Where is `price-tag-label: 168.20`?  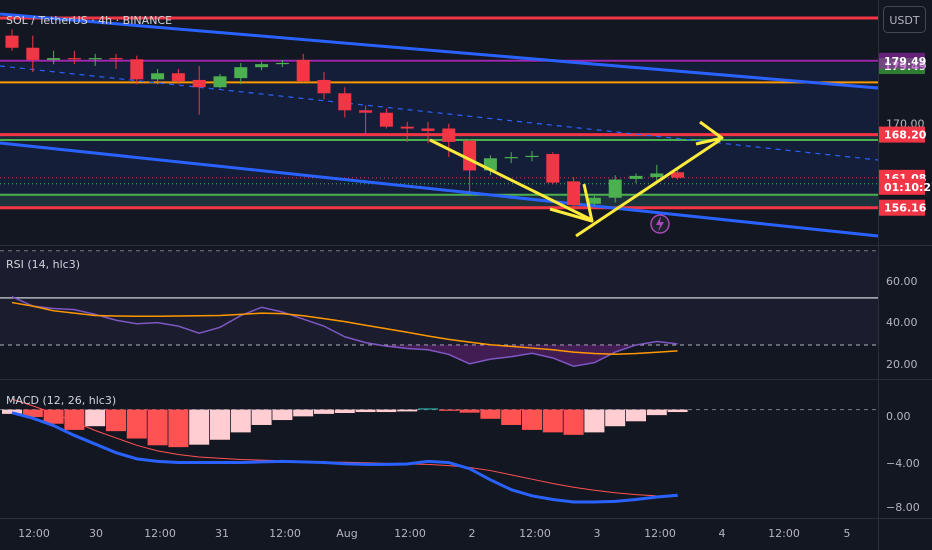 price-tag-label: 168.20 is located at coordinates (905, 135).